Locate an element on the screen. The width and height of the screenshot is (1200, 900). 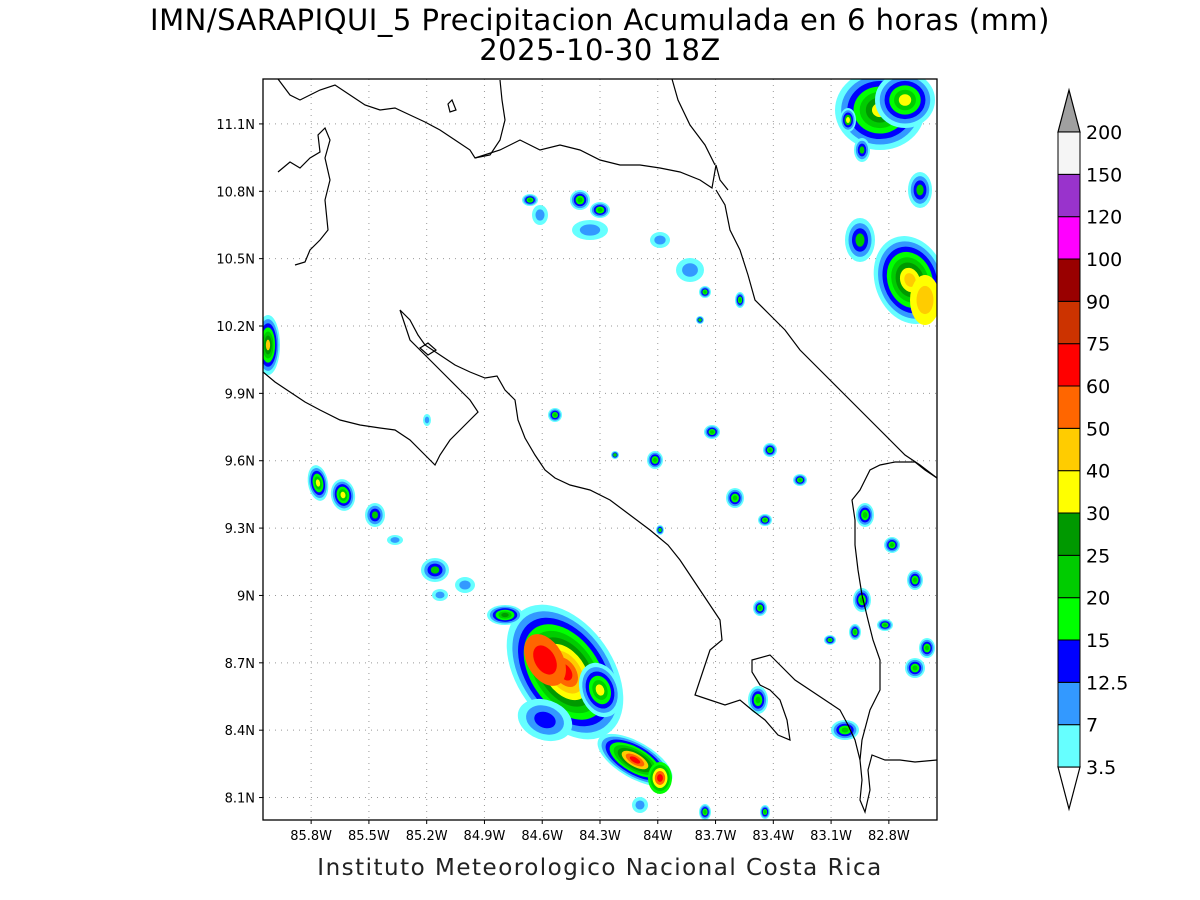
lon-tick-label: 84.3W is located at coordinates (600, 836).